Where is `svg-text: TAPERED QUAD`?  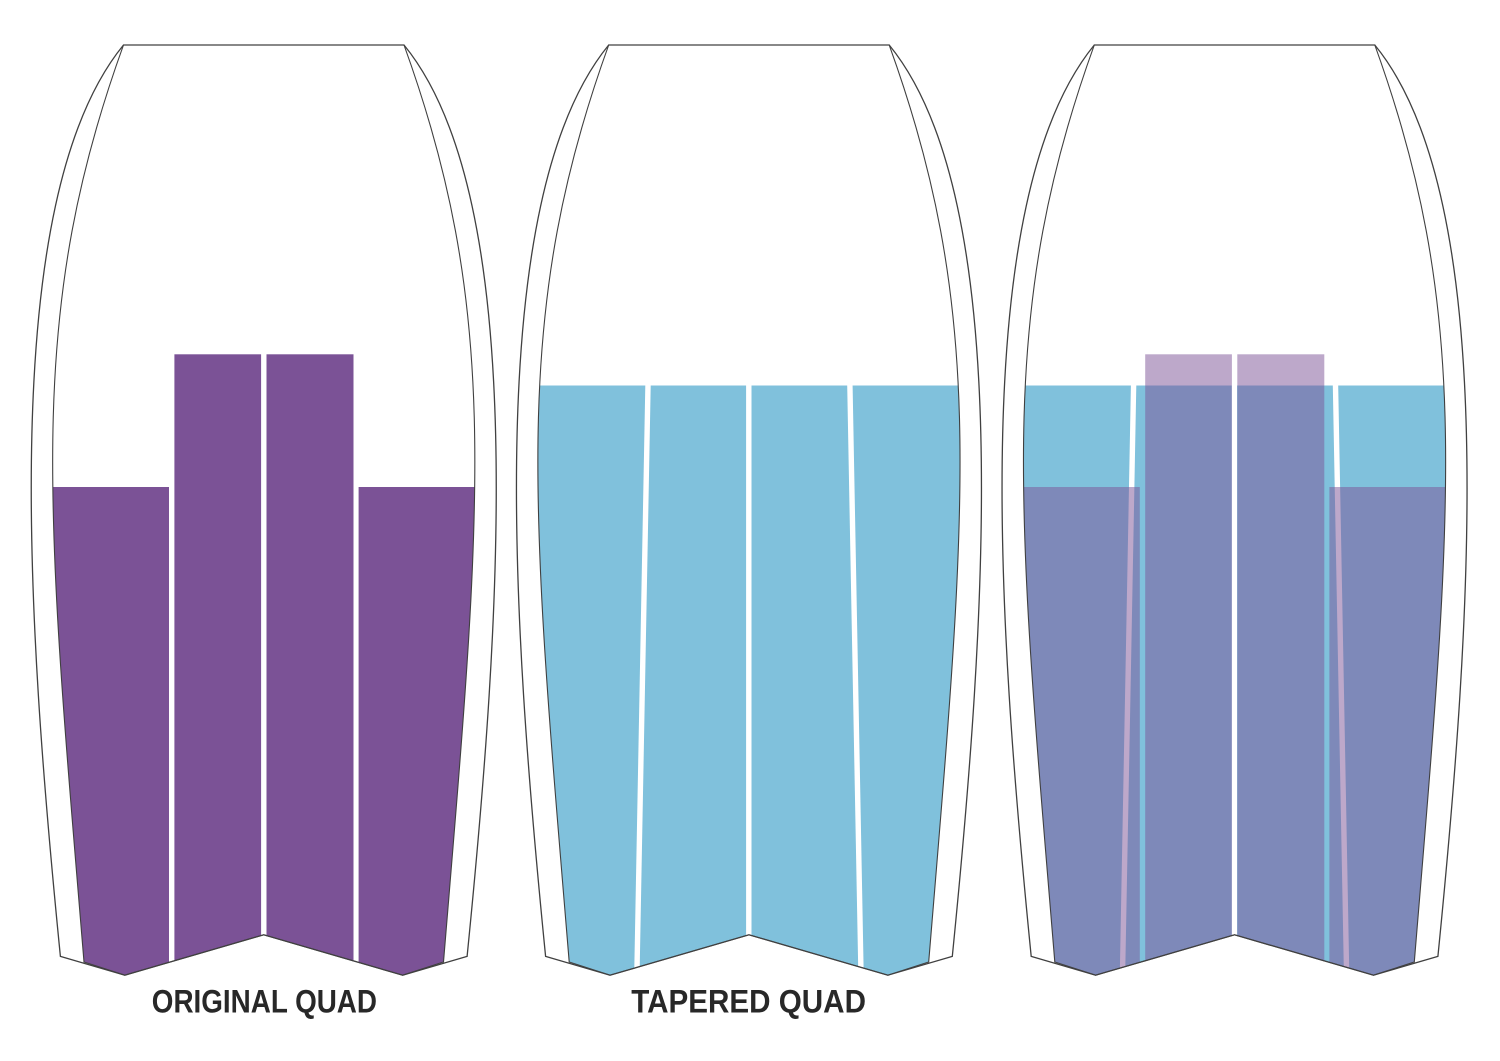 svg-text: TAPERED QUAD is located at coordinates (748, 1002).